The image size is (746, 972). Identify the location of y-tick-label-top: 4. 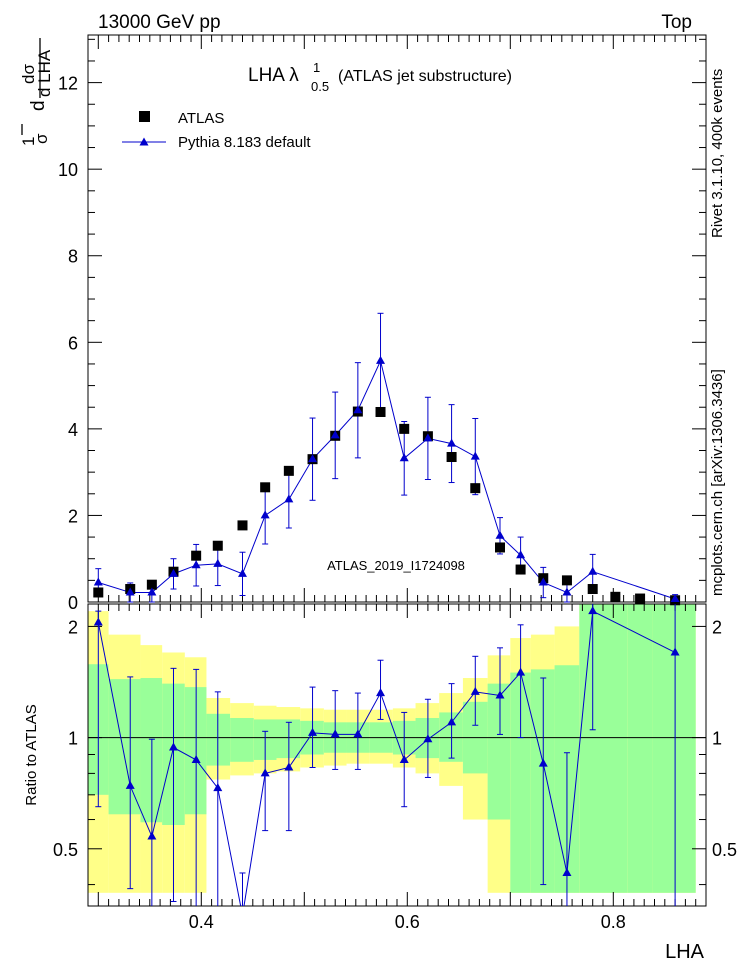
(73, 430).